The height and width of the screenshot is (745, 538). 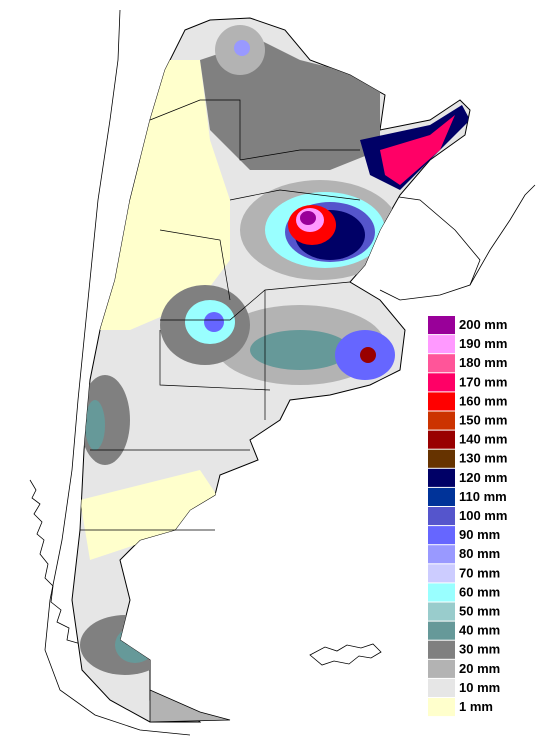 I want to click on uruguay, so click(x=430, y=247).